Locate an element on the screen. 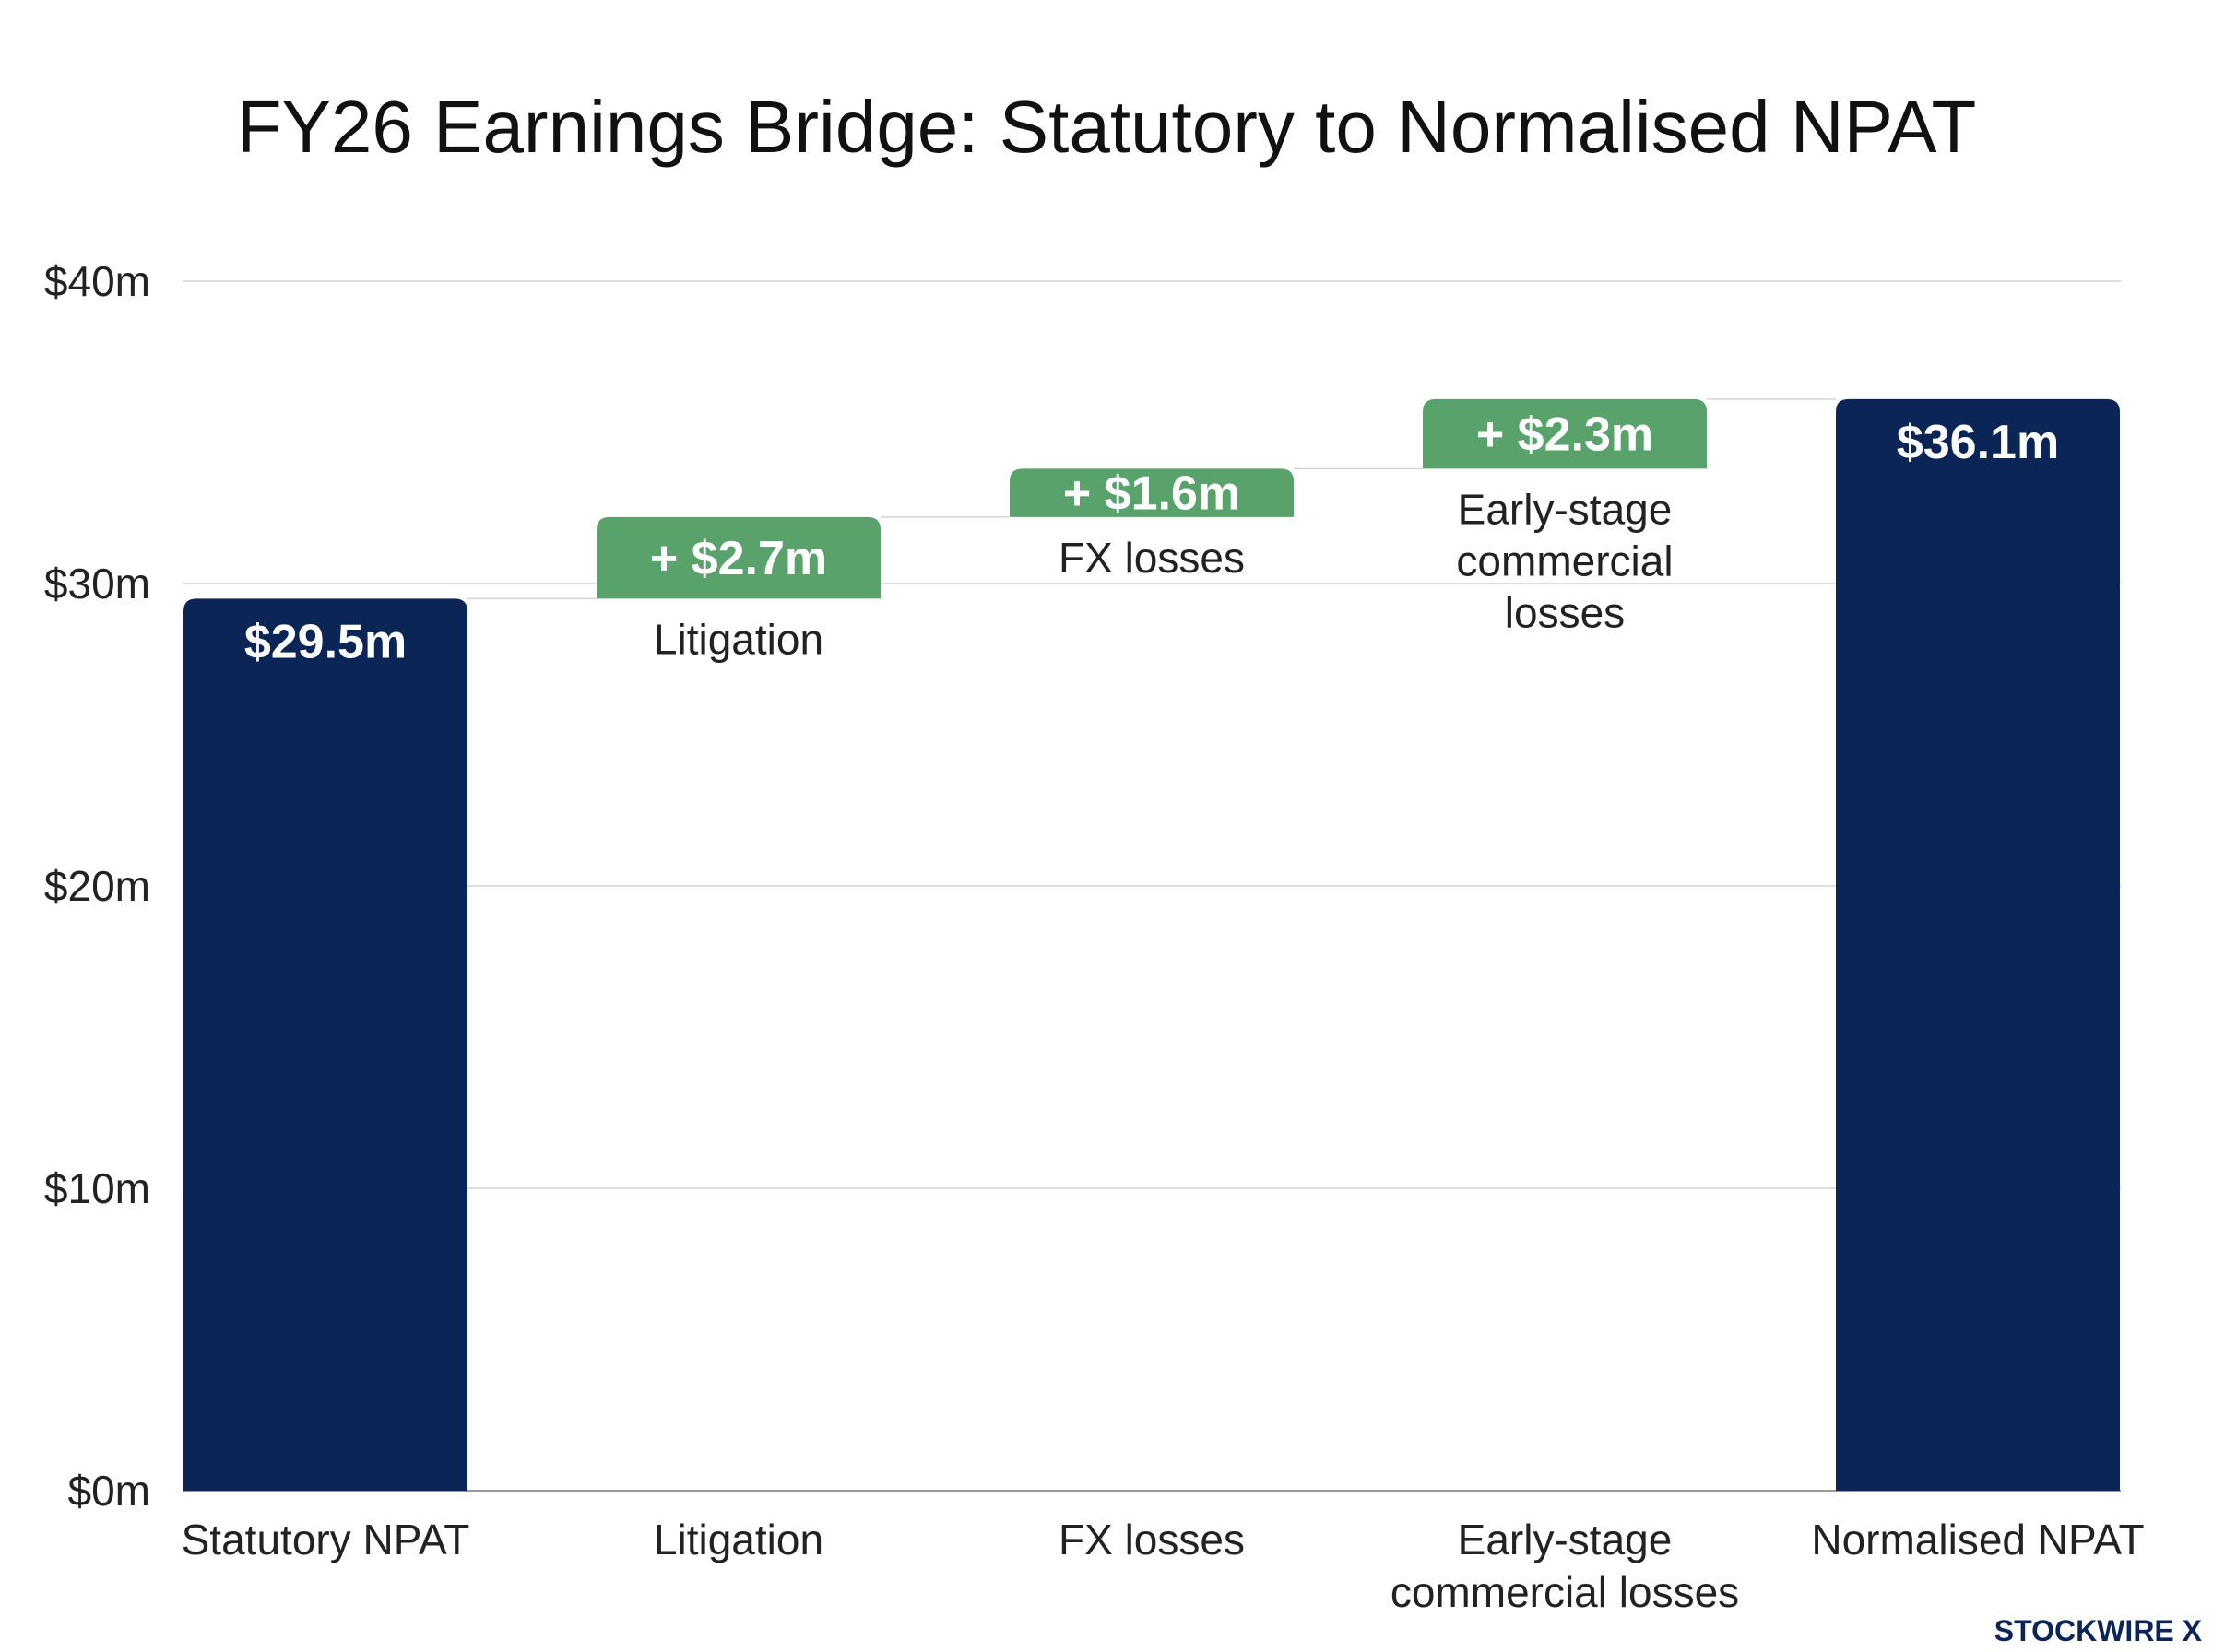  connector-lines is located at coordinates (1151, 499).